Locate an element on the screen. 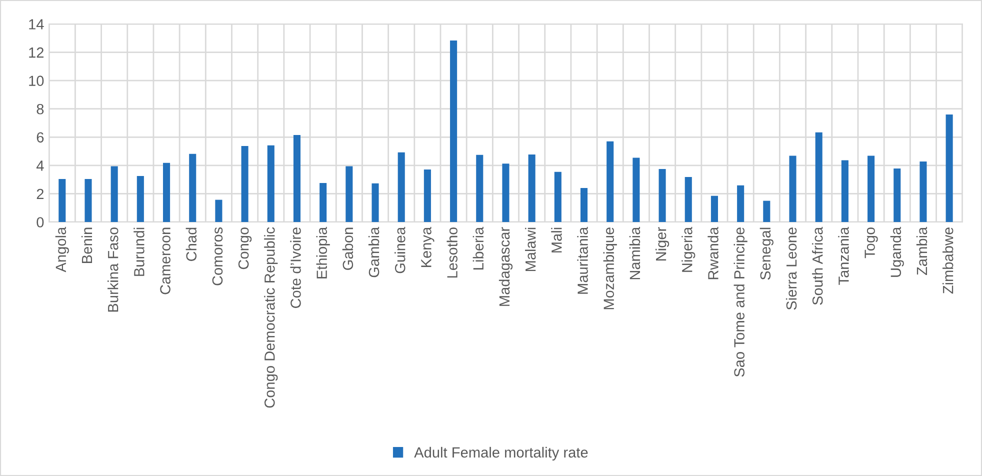 The height and width of the screenshot is (476, 982). x-tick-label: Congo Democratic Republic is located at coordinates (271, 317).